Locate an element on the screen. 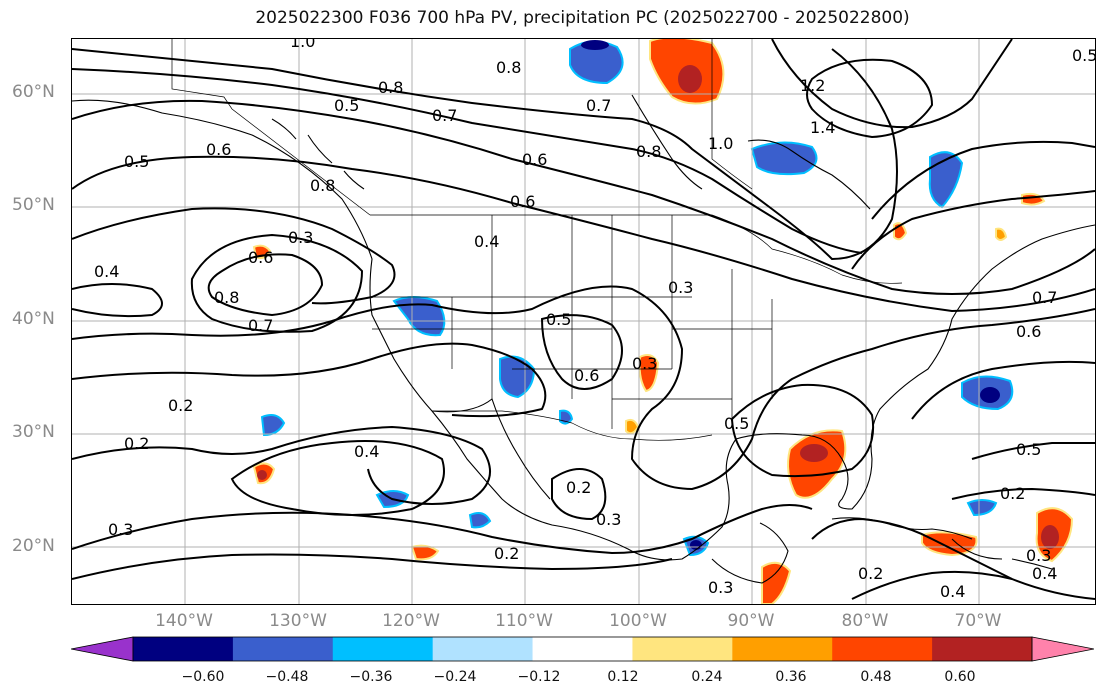  lon-label: 70°W is located at coordinates (978, 621).